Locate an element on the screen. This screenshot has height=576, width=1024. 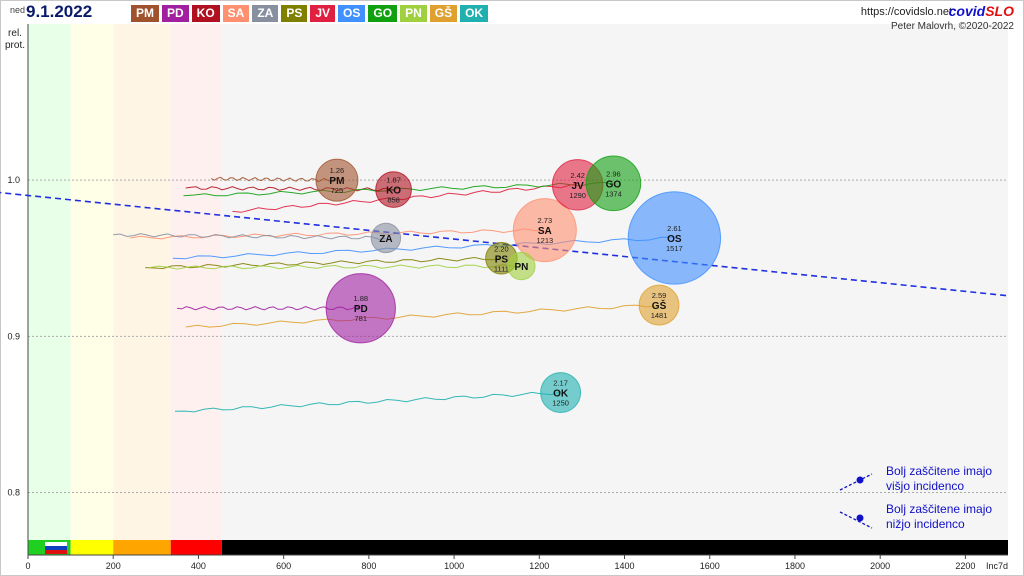
region-tag-0: PM is located at coordinates (145, 13).